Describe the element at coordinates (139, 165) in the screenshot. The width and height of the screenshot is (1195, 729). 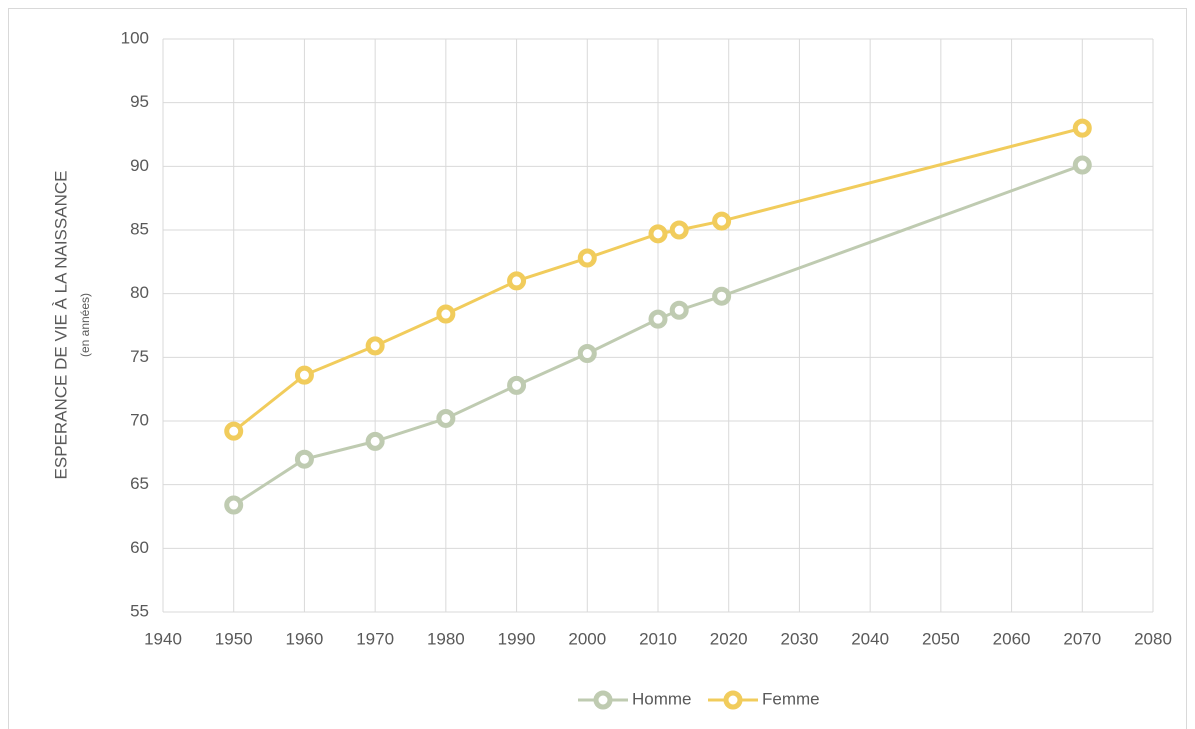
I see `y-tick-label: 90` at that location.